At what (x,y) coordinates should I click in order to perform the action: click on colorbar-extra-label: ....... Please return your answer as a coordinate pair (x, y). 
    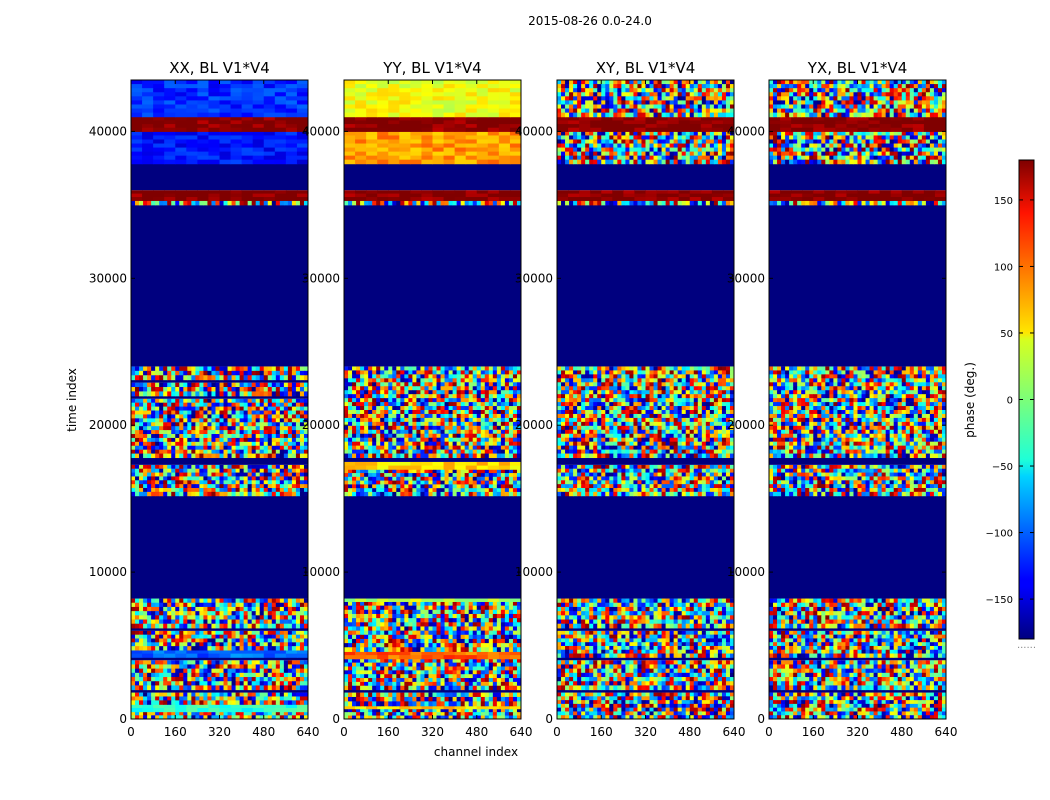
    Looking at the image, I should click on (1026, 645).